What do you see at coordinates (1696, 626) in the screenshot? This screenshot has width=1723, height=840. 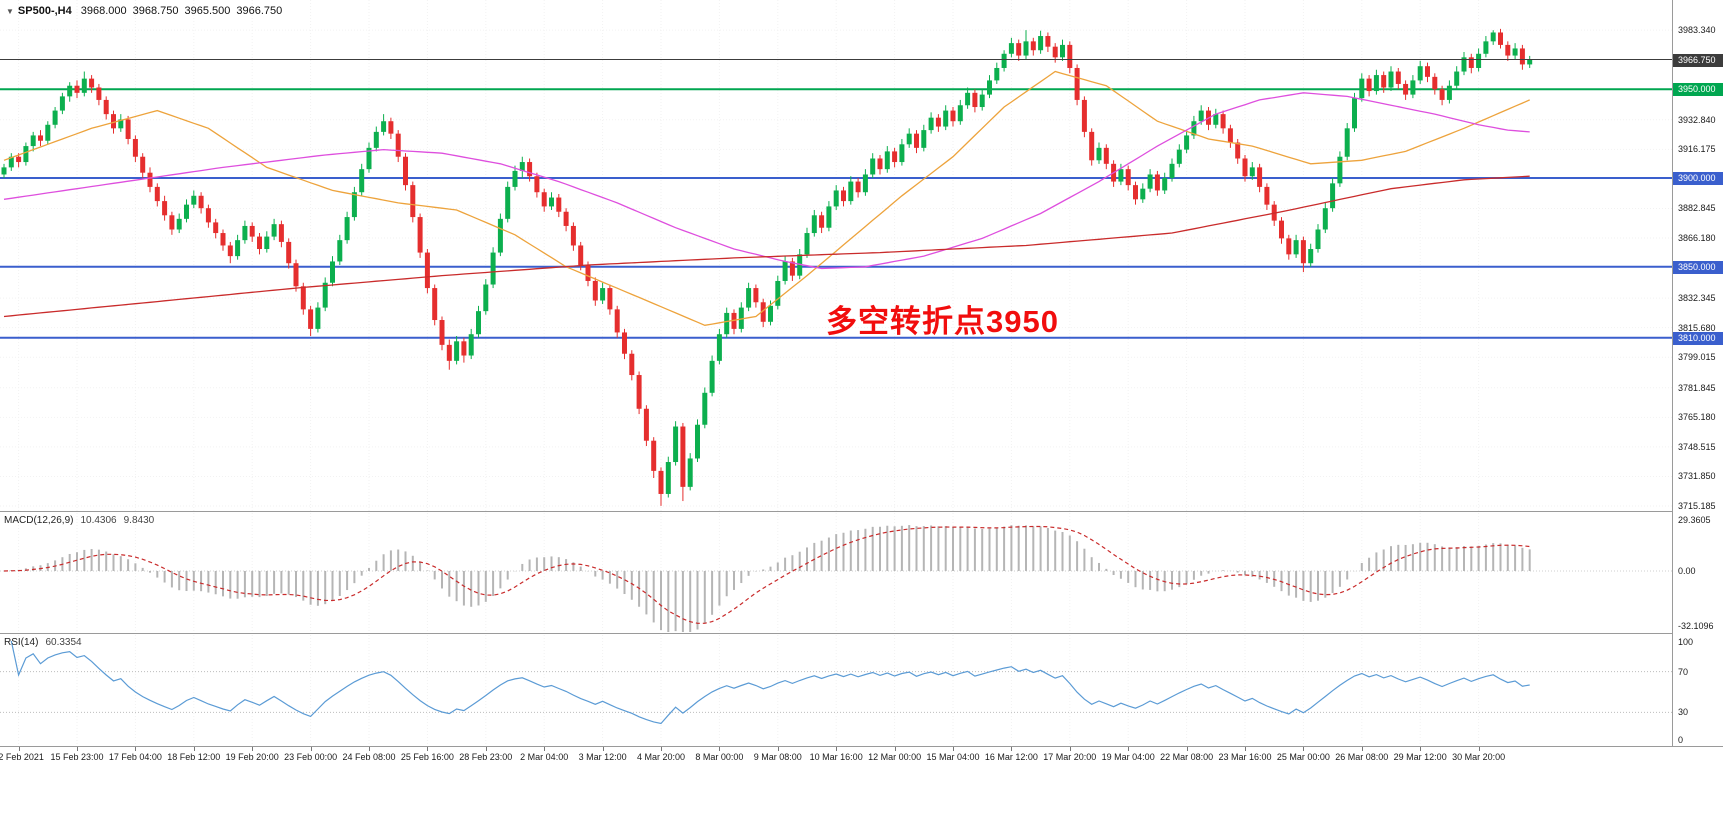 I see `macd-axis-label: -32.1096` at bounding box center [1696, 626].